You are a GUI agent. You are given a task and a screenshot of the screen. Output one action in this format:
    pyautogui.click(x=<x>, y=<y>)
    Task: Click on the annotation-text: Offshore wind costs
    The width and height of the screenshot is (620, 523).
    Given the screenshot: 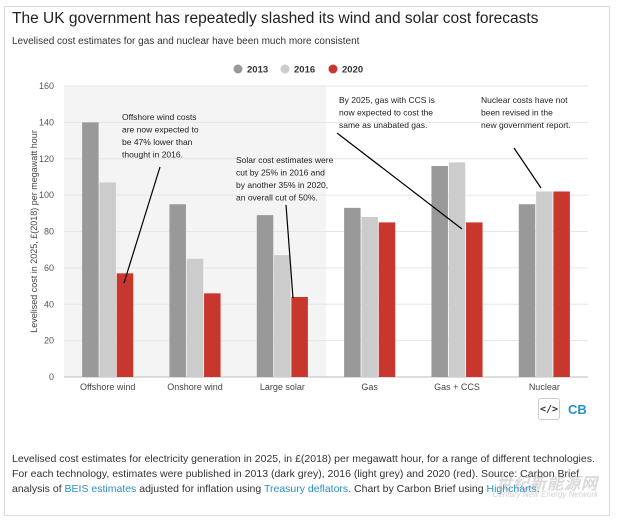 What is the action you would take?
    pyautogui.click(x=159, y=117)
    